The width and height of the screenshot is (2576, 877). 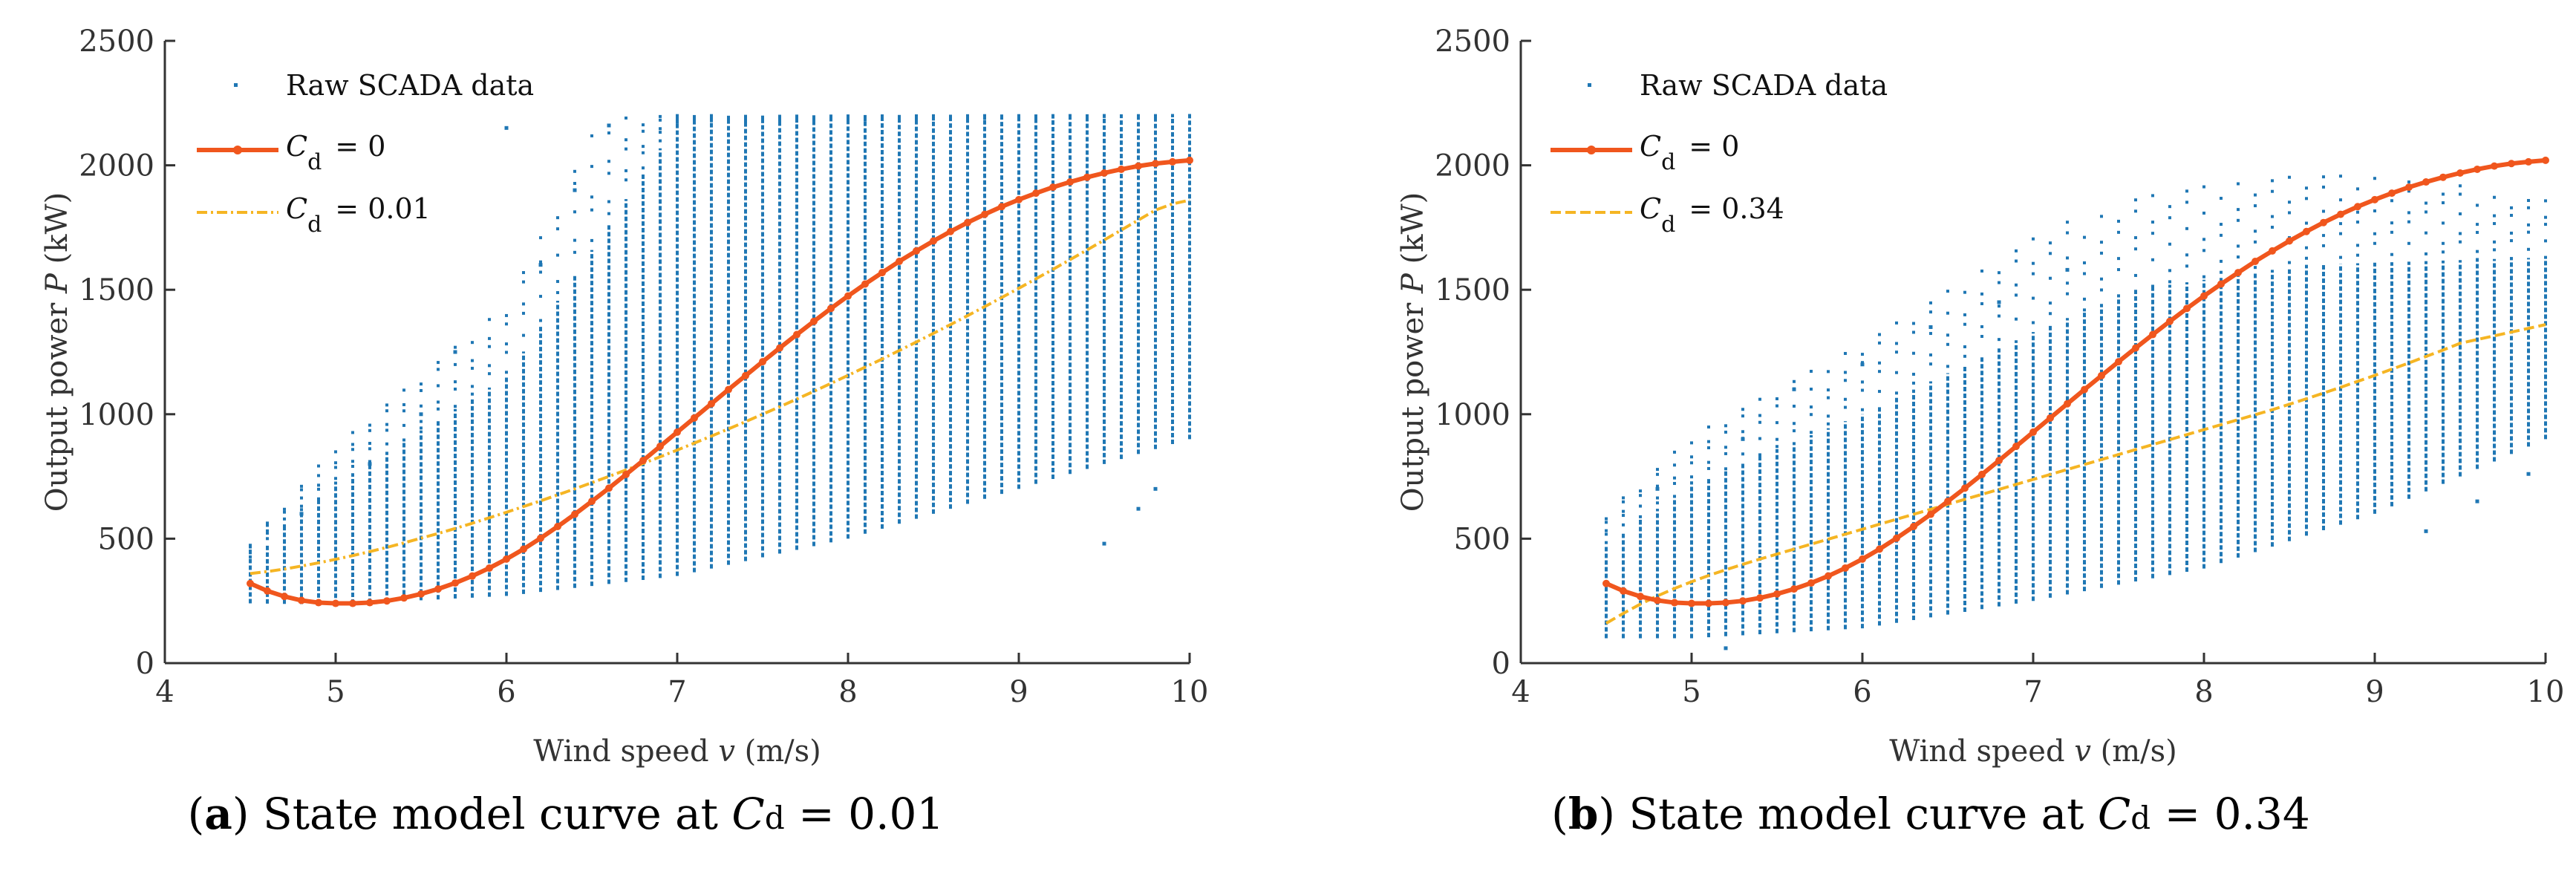 What do you see at coordinates (1482, 539) in the screenshot?
I see `y-tick-label: 500` at bounding box center [1482, 539].